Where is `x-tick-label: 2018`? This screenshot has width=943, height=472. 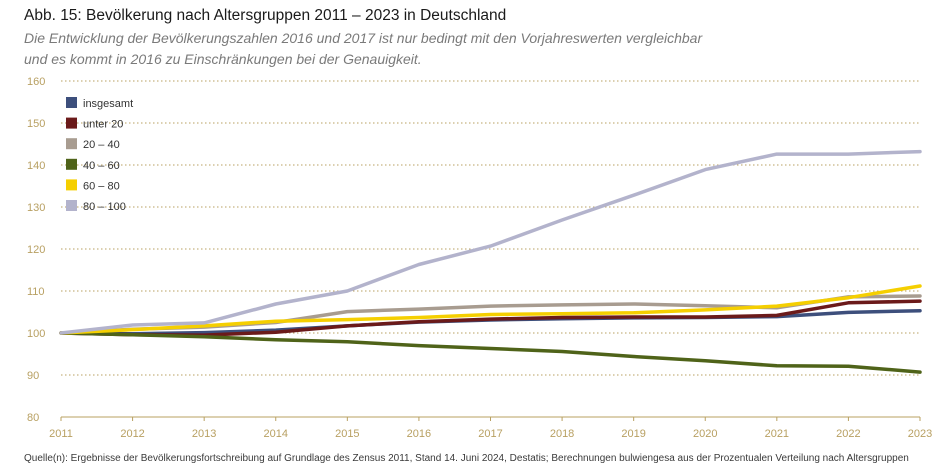 x-tick-label: 2018 is located at coordinates (562, 434).